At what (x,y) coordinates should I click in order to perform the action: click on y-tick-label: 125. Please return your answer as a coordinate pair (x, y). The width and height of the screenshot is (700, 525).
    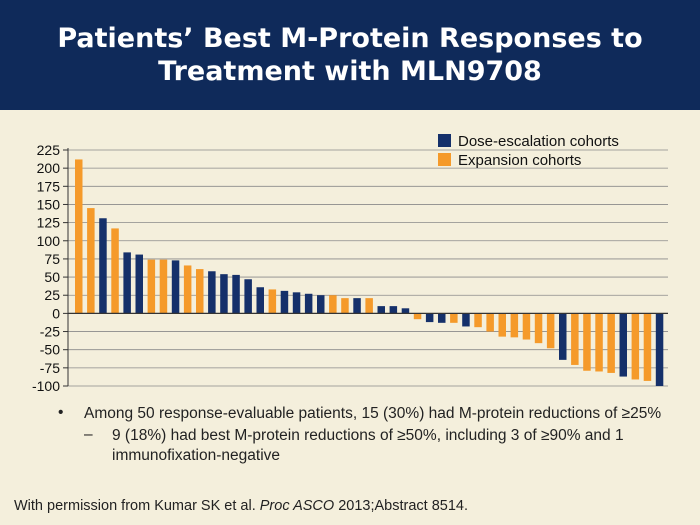
    Looking at the image, I should click on (49, 223).